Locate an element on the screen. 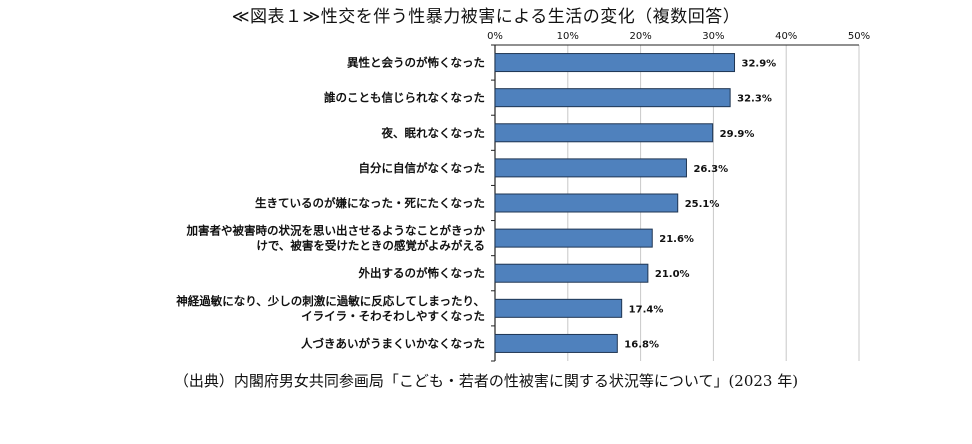 This screenshot has width=972, height=444. chart-title: ≪図表１≫性交を伴う性暴力被害による生活の変化（複数回答） is located at coordinates (486, 17).